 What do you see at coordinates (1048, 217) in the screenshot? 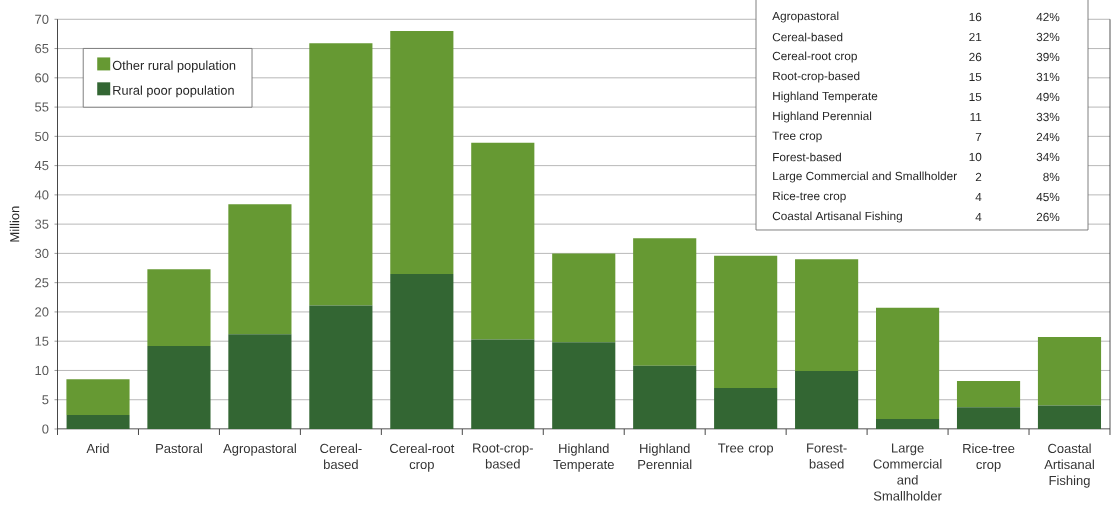
I see `annotation: 26%` at bounding box center [1048, 217].